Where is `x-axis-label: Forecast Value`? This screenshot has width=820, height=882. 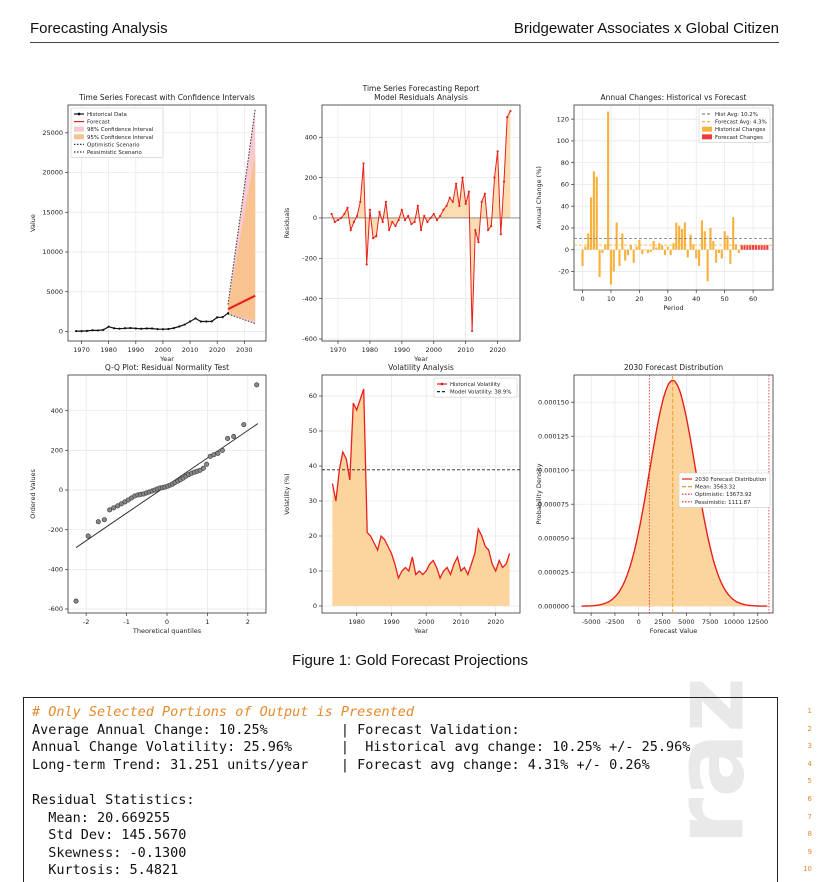
x-axis-label: Forecast Value is located at coordinates (673, 631).